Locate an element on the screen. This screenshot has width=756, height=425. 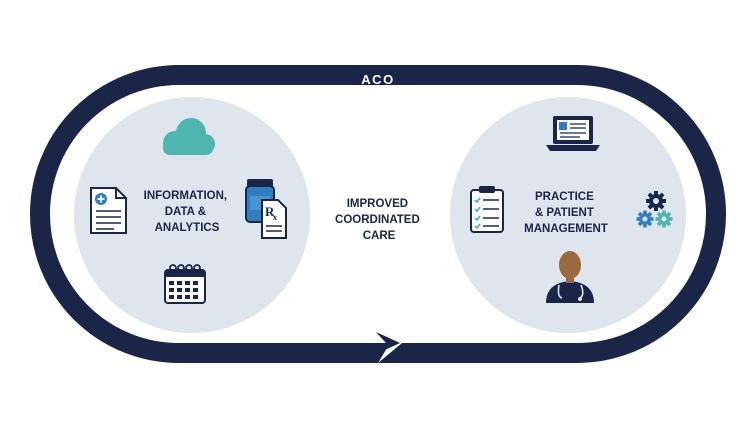
doctor-icon is located at coordinates (570, 277).